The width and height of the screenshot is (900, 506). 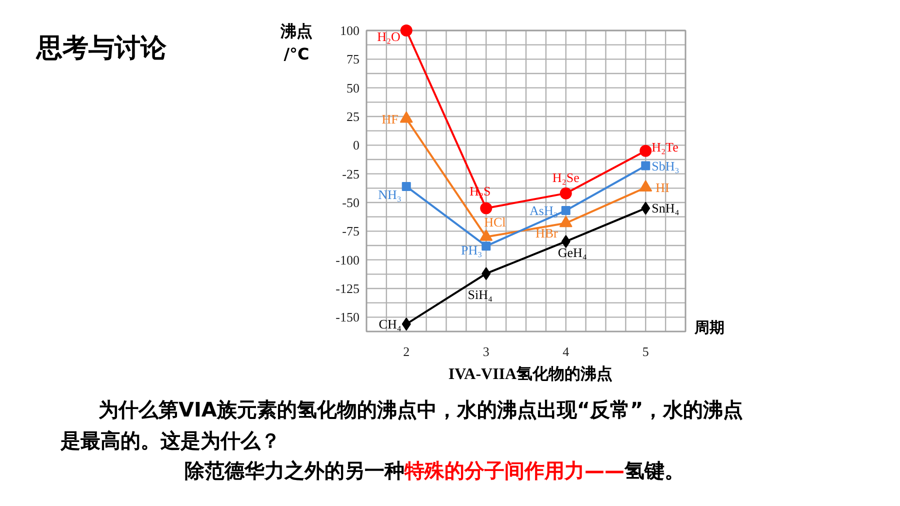 I want to click on x-tick-label: 4, so click(x=566, y=351).